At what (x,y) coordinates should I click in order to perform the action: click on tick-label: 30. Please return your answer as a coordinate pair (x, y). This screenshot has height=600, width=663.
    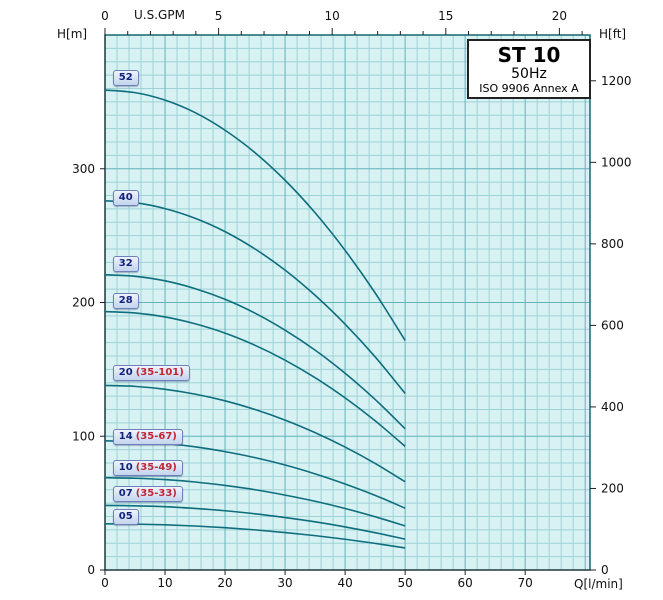
    Looking at the image, I should click on (284, 583).